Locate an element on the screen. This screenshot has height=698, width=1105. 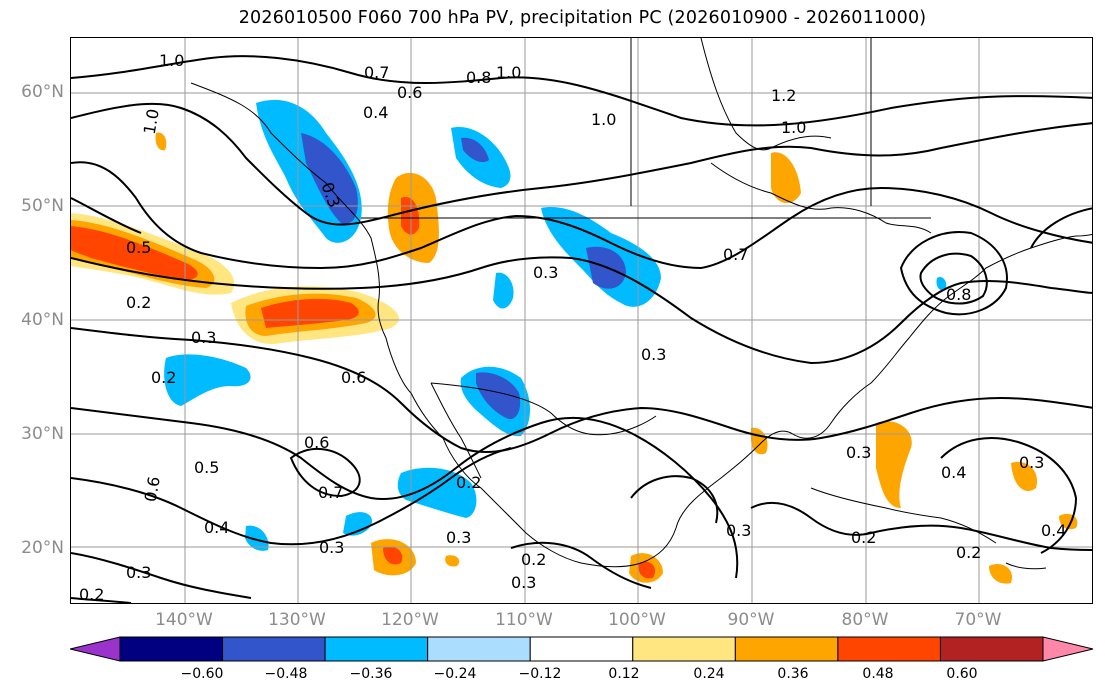
colorbar-extend-low is located at coordinates (95, 649).